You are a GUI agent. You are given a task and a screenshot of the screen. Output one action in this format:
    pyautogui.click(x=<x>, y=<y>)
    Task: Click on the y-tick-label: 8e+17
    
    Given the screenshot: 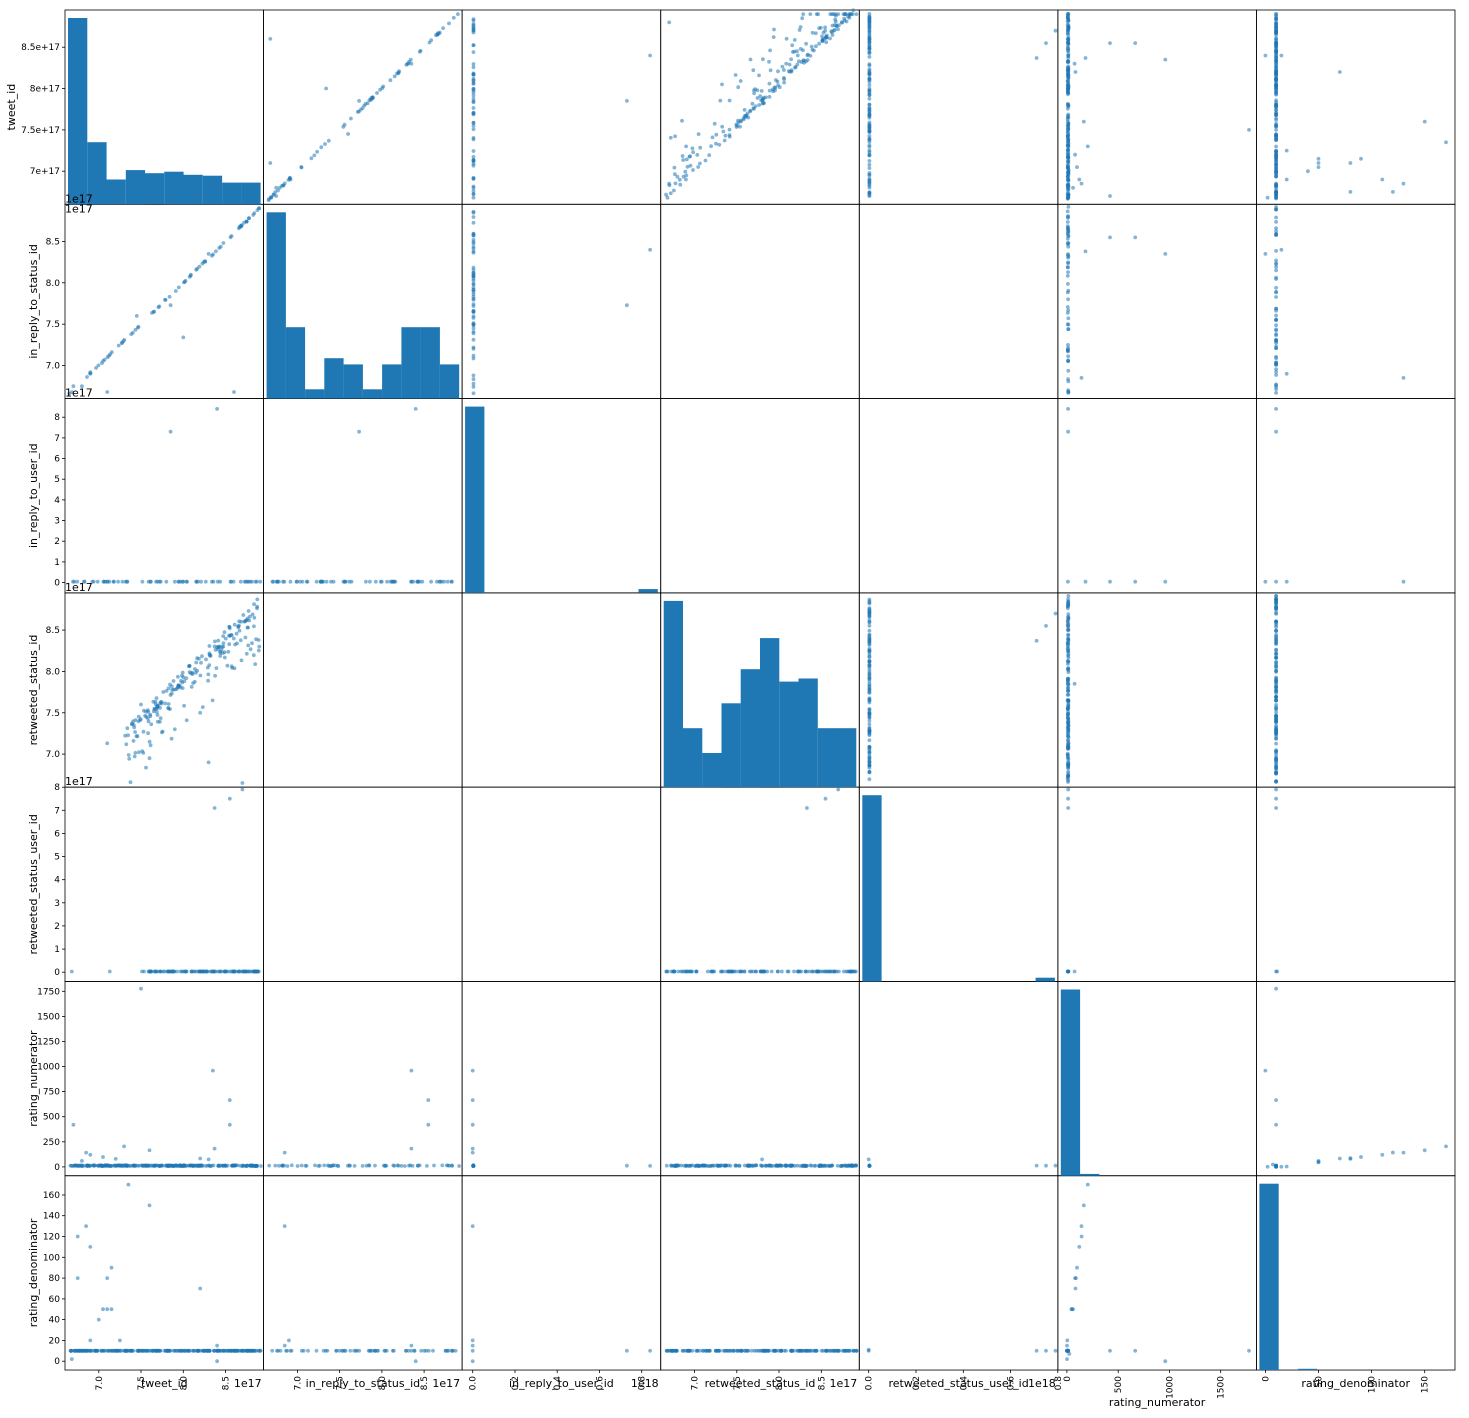 What is the action you would take?
    pyautogui.click(x=45, y=90)
    